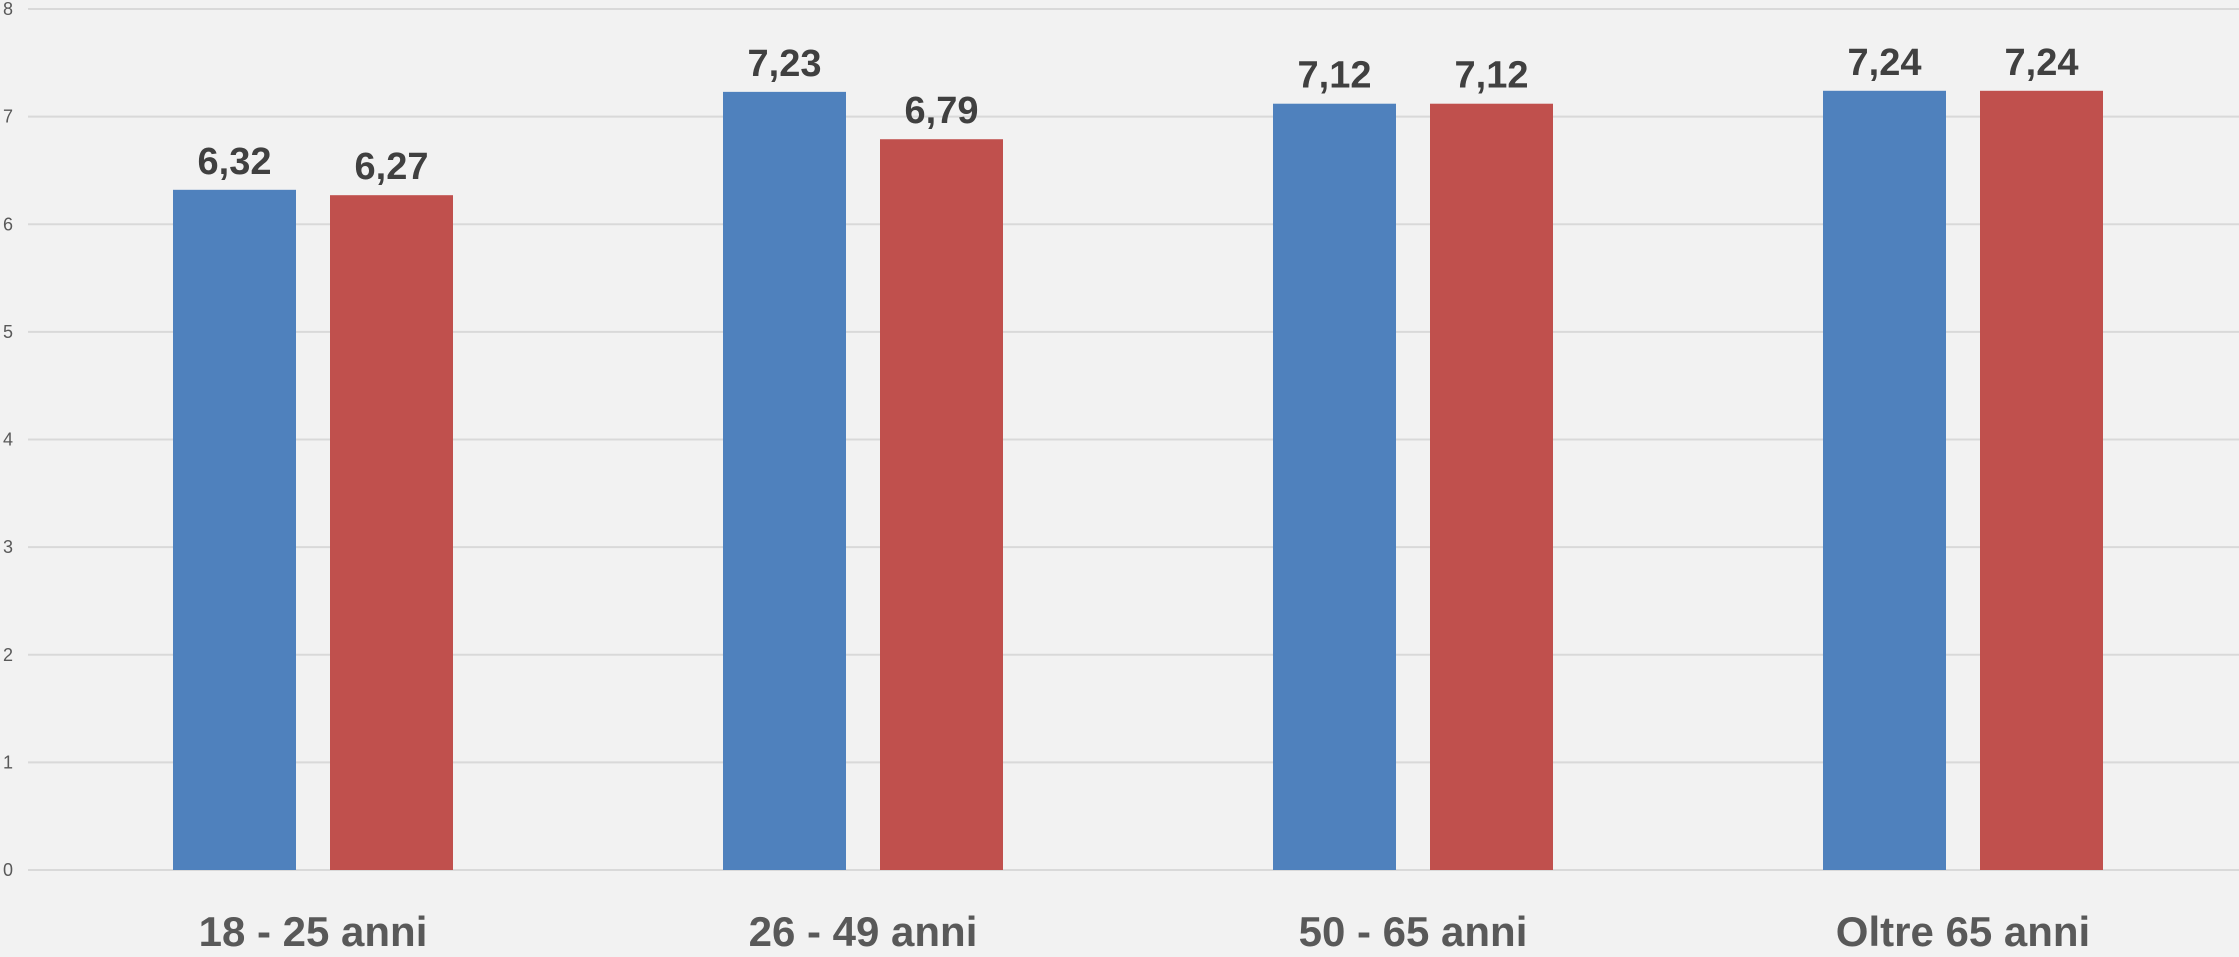  What do you see at coordinates (8, 870) in the screenshot?
I see `y-tick-label: 0` at bounding box center [8, 870].